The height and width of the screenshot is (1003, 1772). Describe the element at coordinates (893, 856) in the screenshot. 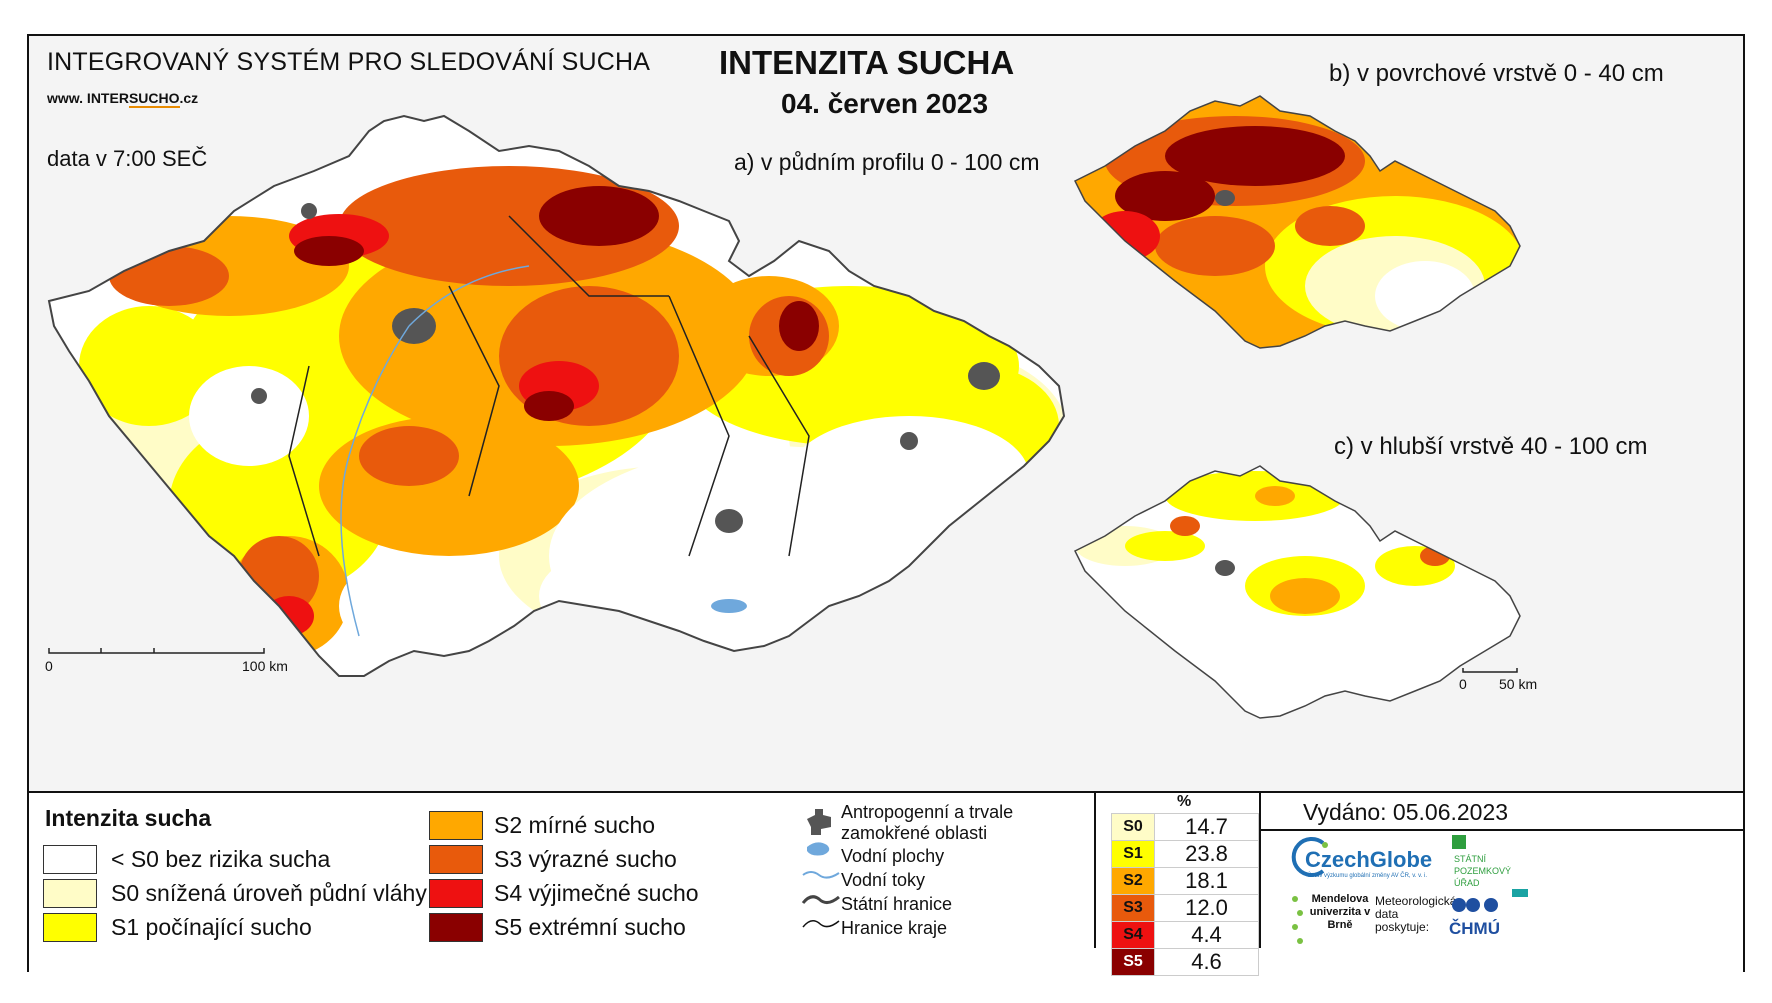

I see `overlay-water: Vodní plochy` at that location.